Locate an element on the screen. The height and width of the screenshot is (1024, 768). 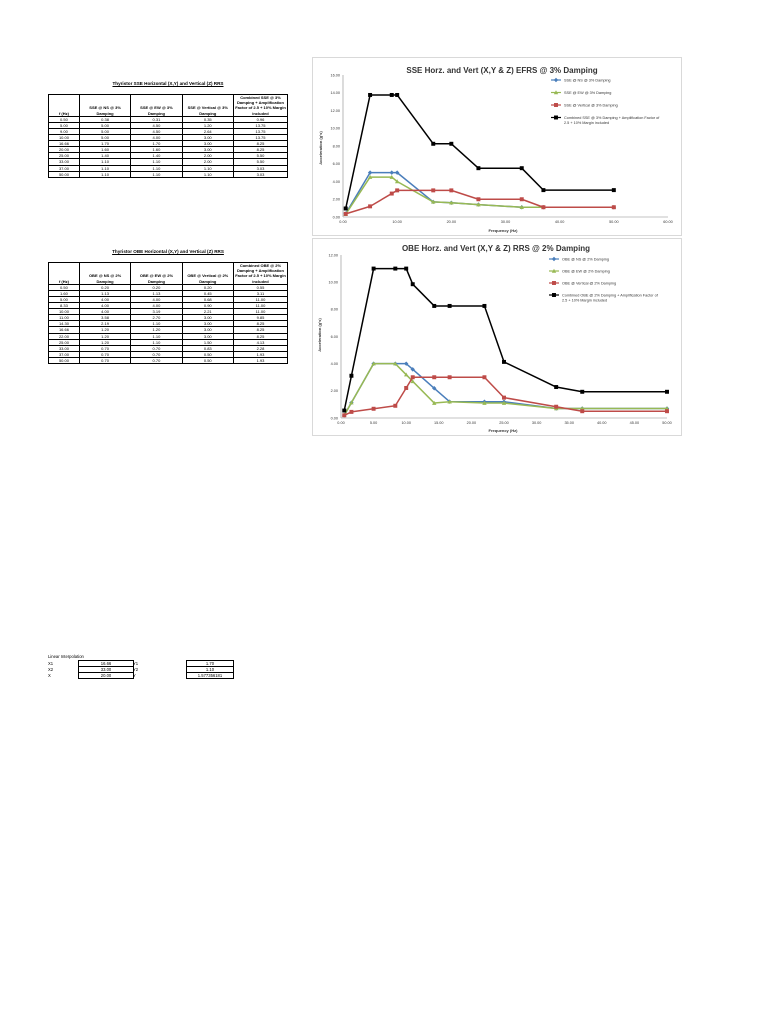
table-cell: 0.55 is located at coordinates (260, 287).